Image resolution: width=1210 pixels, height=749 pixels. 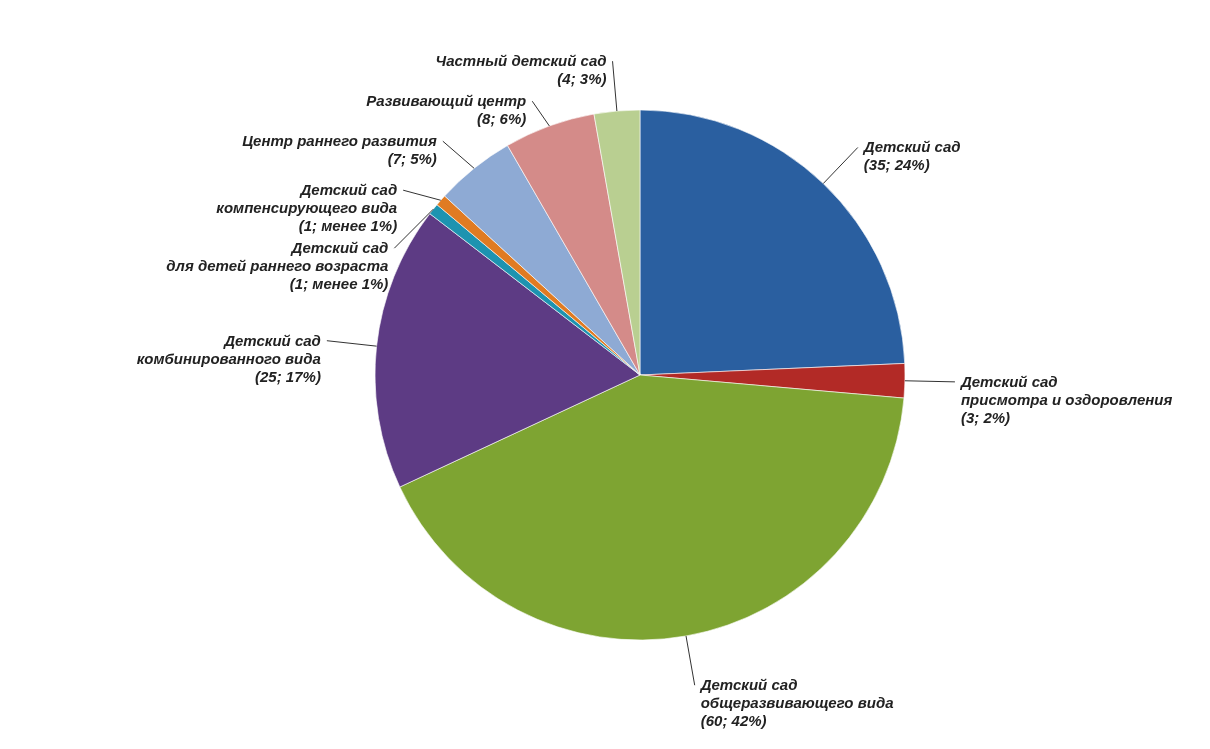 What do you see at coordinates (796, 694) in the screenshot?
I see `slice-label: Детский сад общеразвивающего вида` at bounding box center [796, 694].